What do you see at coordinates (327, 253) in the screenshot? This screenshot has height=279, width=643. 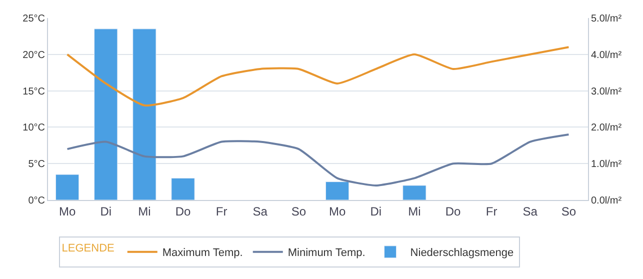 I see `legend-label: Minimum Temp.` at bounding box center [327, 253].